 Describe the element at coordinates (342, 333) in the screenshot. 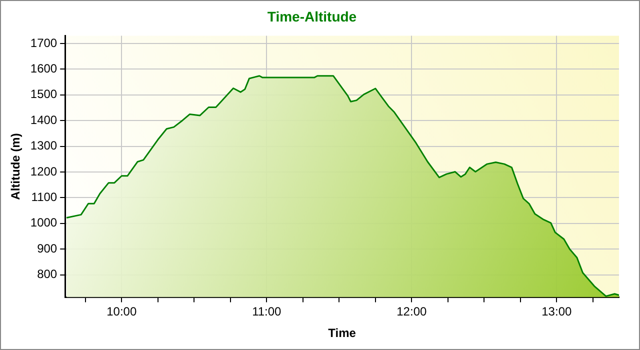

I see `x-axis-title: Time` at that location.